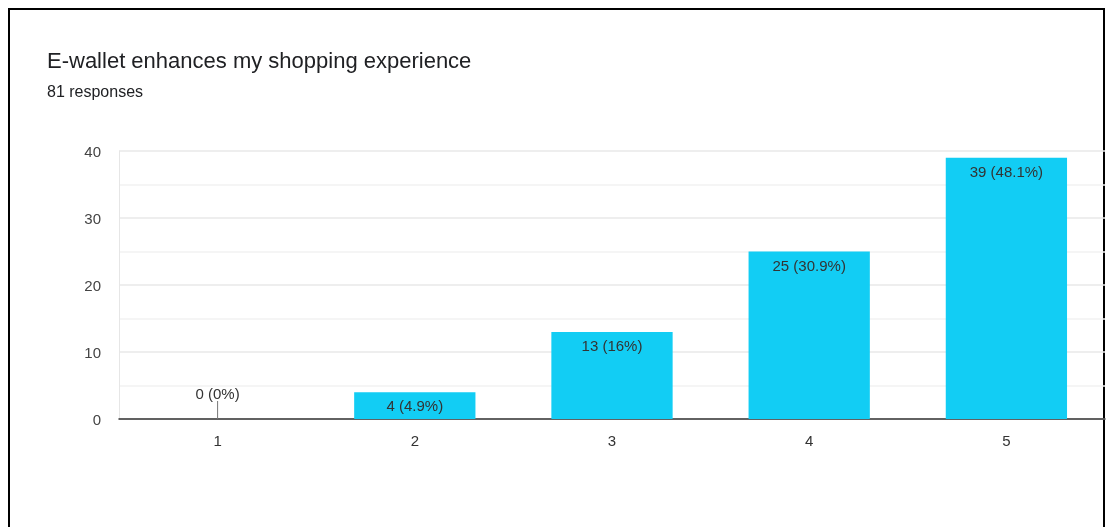 The image size is (1109, 527). Describe the element at coordinates (1006, 171) in the screenshot. I see `data-label: 39 (48.1%)` at that location.